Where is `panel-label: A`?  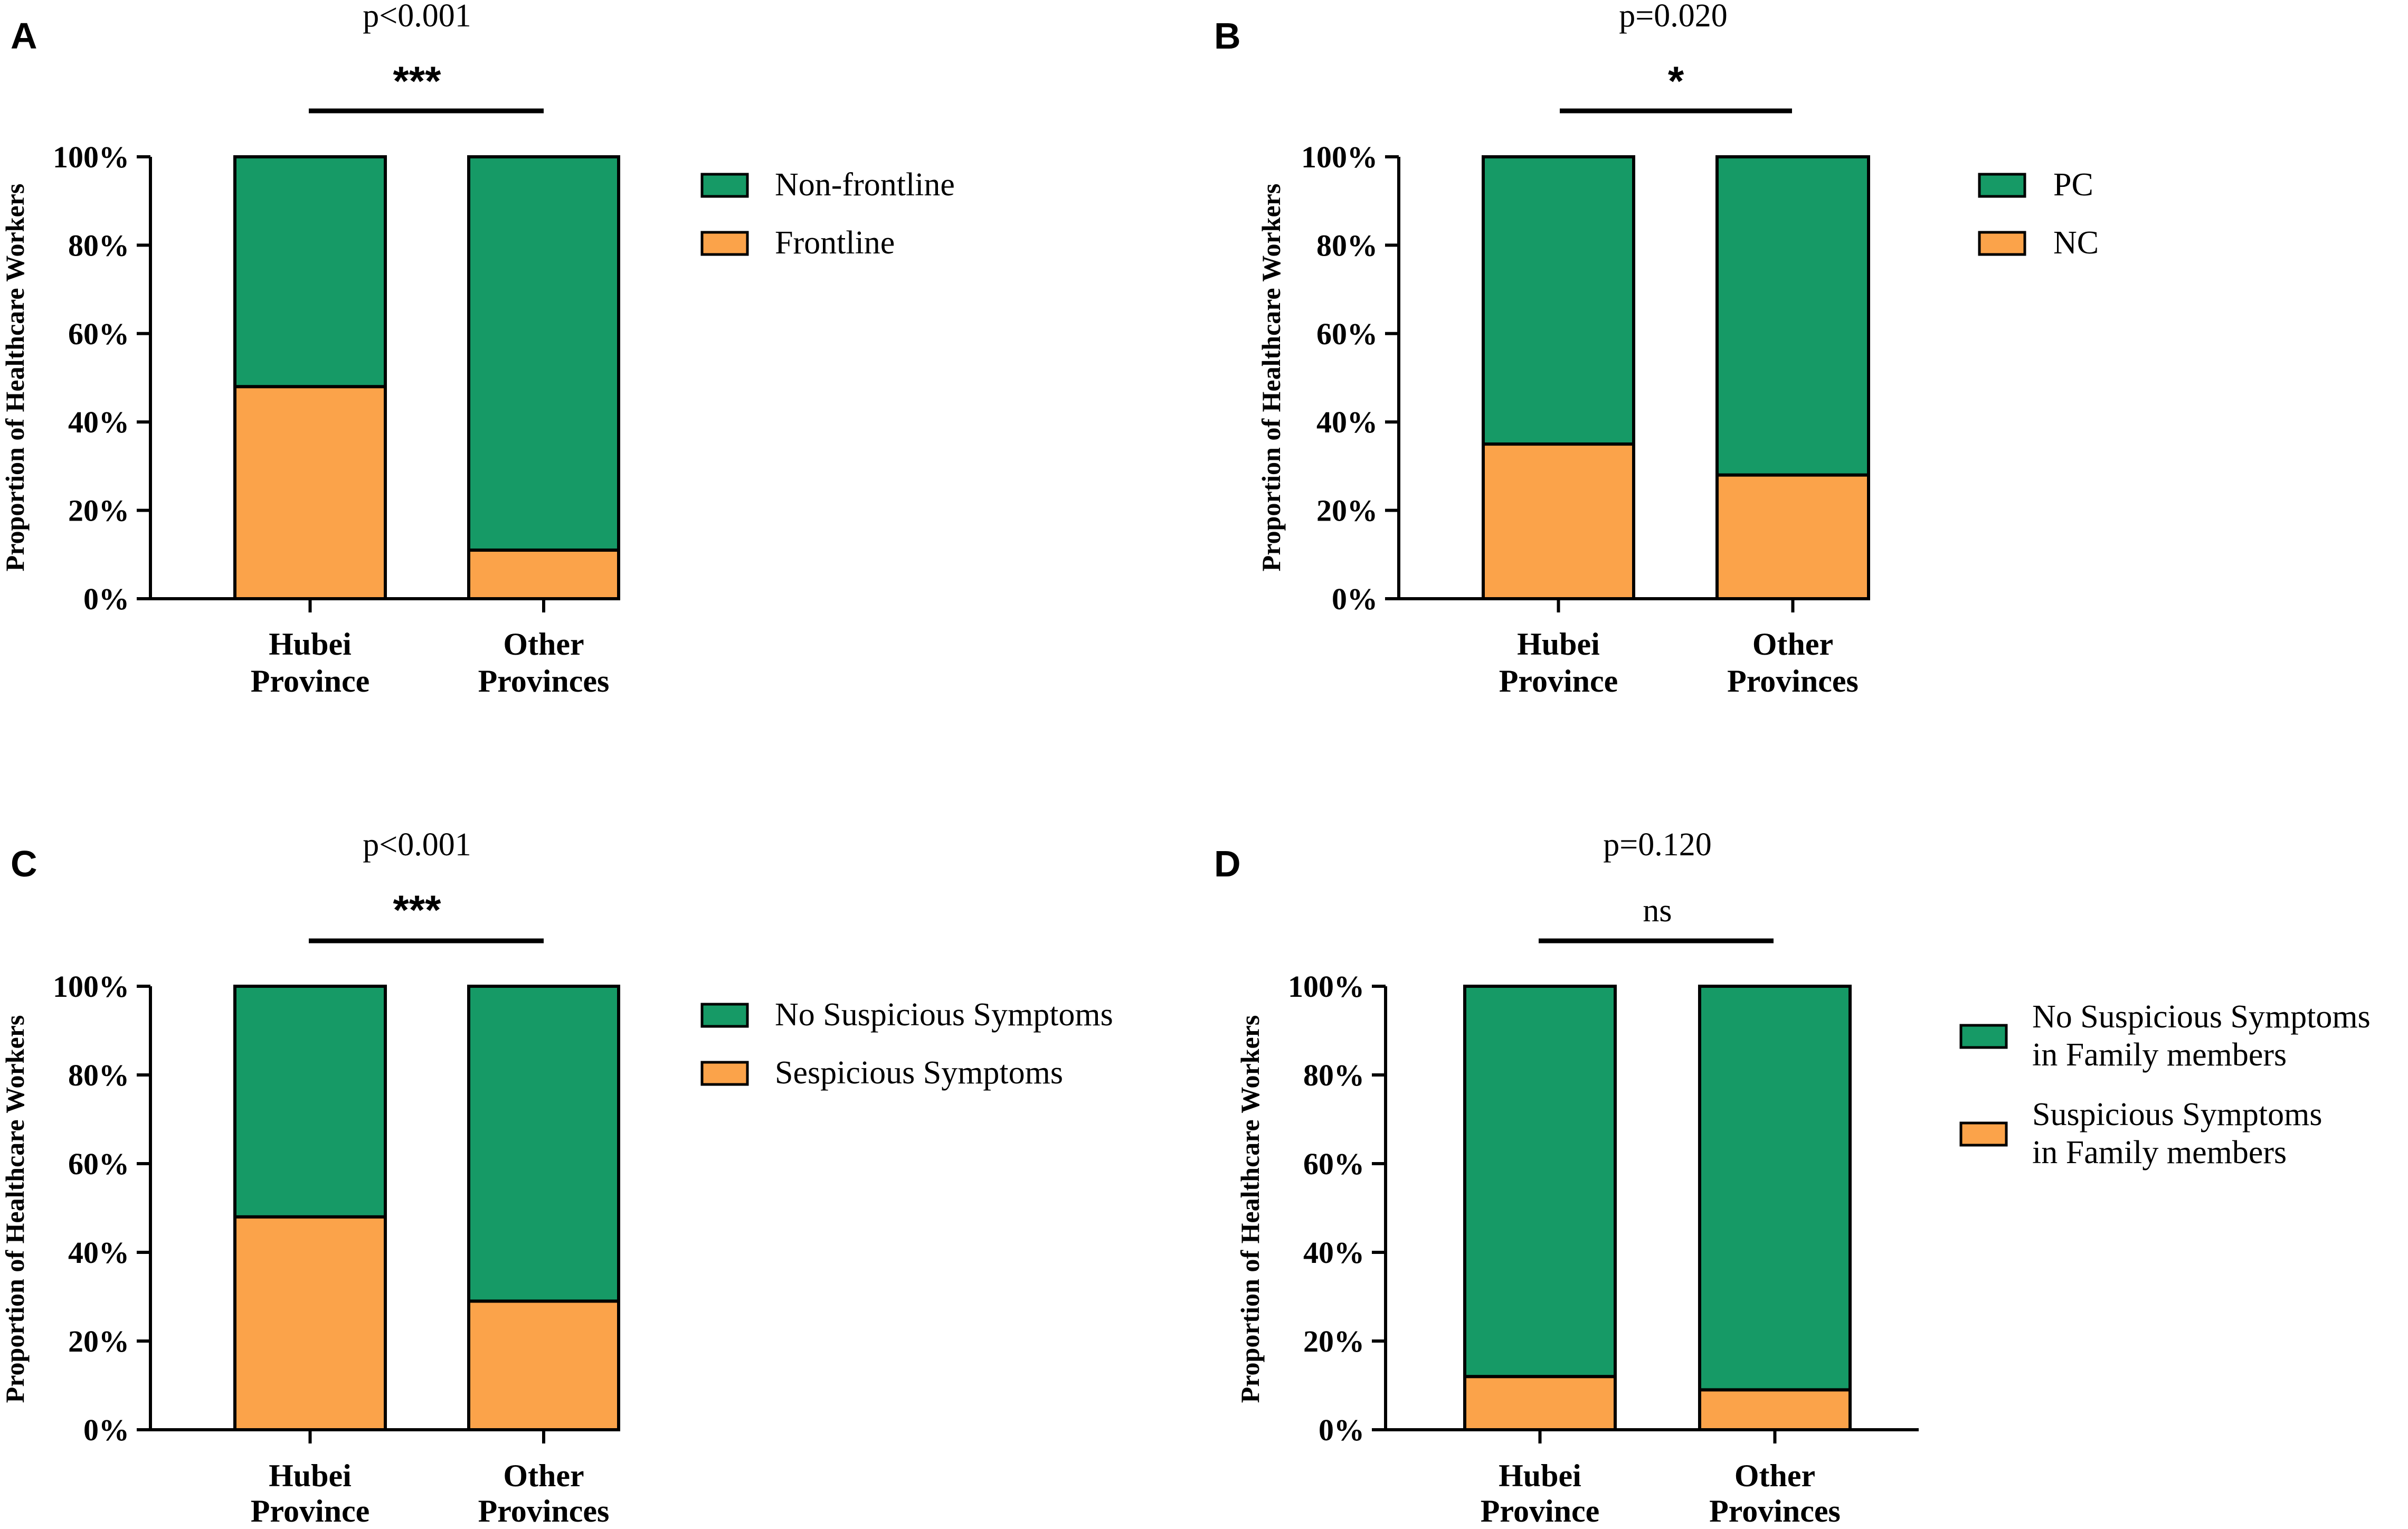 panel-label: A is located at coordinates (24, 36).